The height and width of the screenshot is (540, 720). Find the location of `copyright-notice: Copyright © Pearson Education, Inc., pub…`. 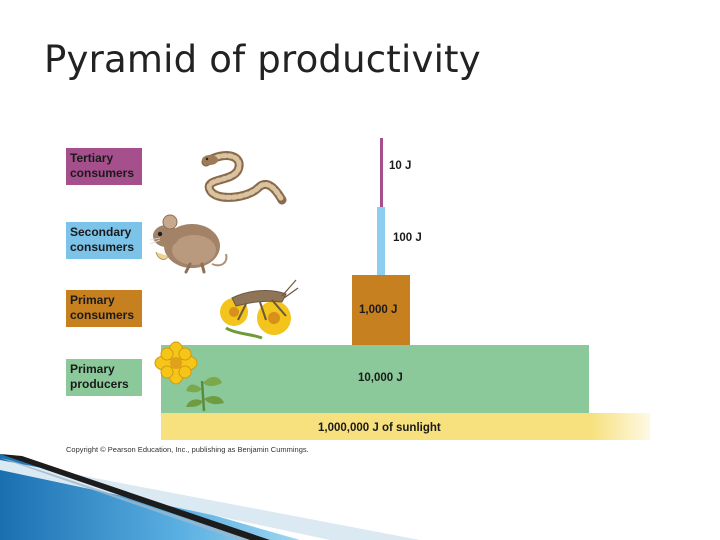

copyright-notice: Copyright © Pearson Education, Inc., pub… is located at coordinates (187, 449).